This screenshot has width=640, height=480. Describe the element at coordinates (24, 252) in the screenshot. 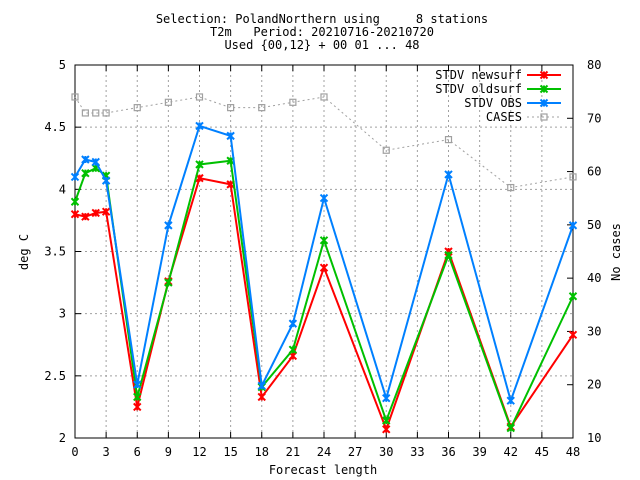

I see `y-axis-label: deg C` at that location.